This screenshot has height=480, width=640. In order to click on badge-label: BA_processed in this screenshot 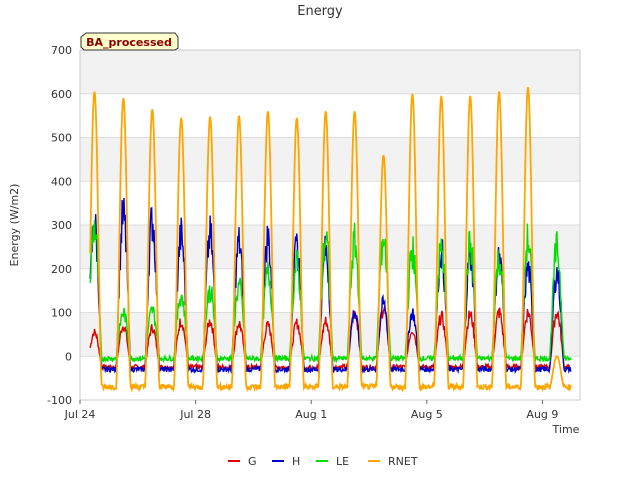, I will do `click(129, 42)`.